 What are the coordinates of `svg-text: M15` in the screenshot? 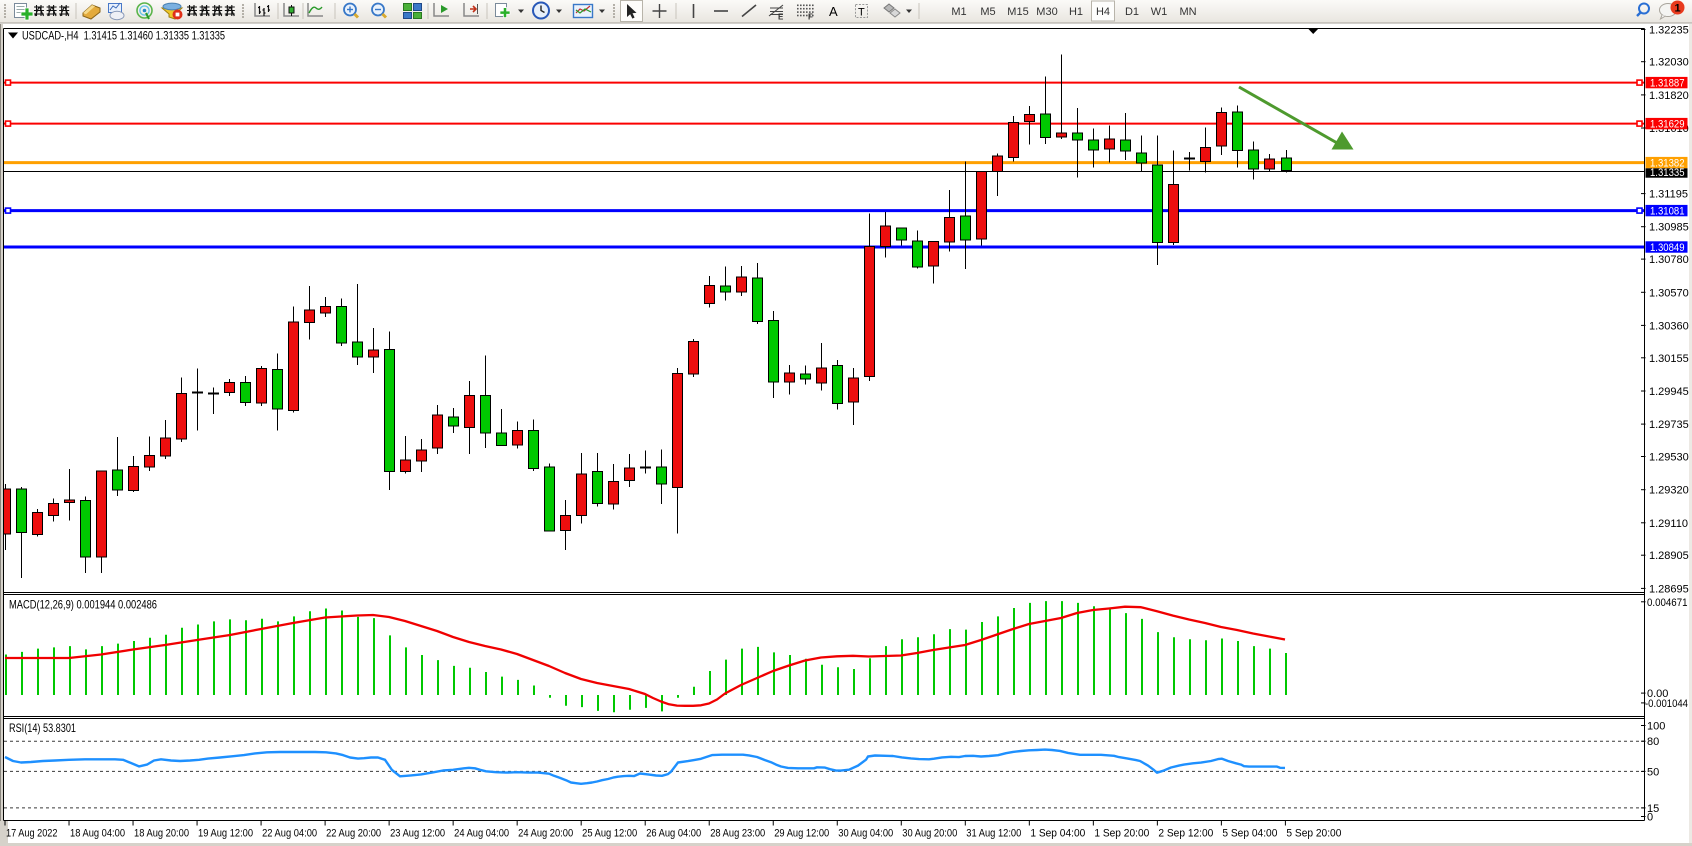 It's located at (1017, 12).